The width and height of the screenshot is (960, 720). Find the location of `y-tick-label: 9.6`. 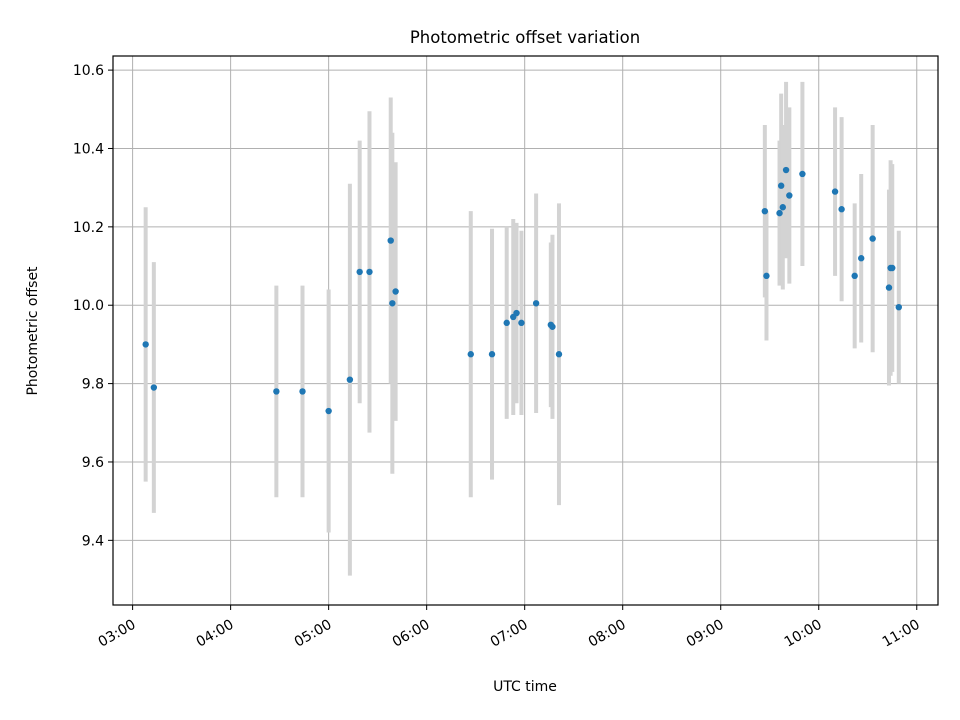

y-tick-label: 9.6 is located at coordinates (93, 463).